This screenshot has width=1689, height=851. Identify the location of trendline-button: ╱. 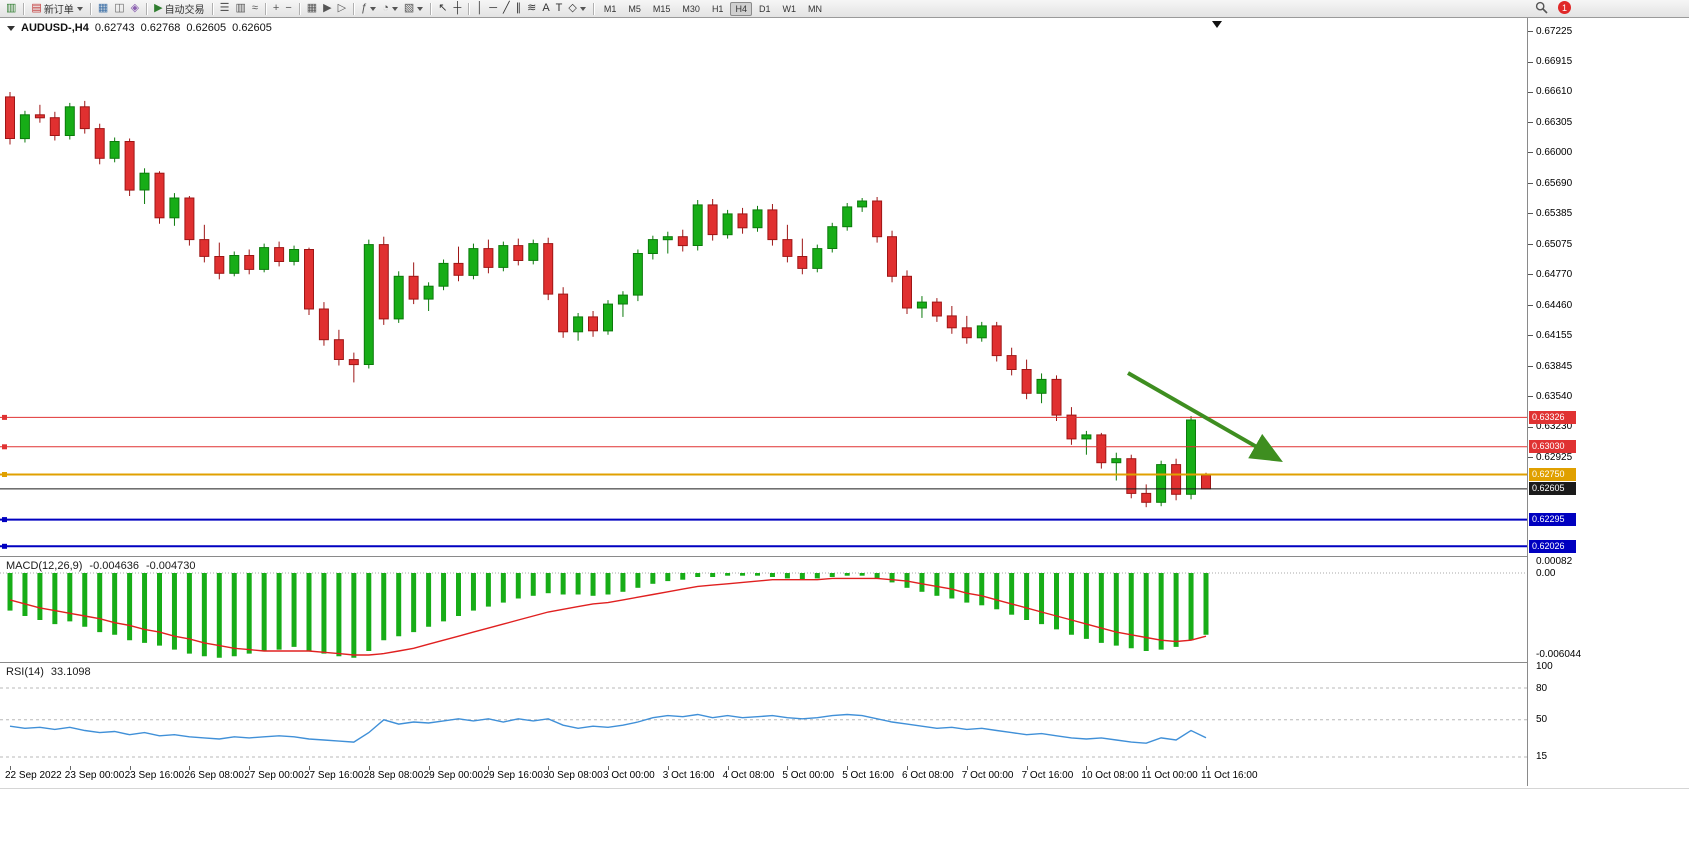
(506, 9).